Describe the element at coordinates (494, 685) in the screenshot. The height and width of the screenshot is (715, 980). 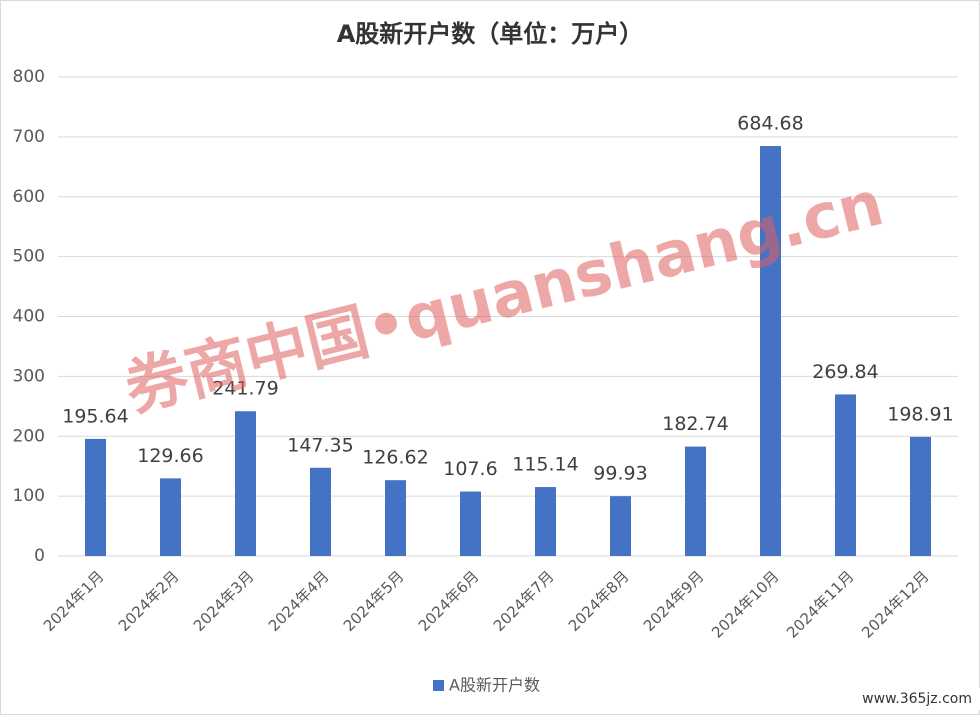
I see `legend-label: A股新开户数` at that location.